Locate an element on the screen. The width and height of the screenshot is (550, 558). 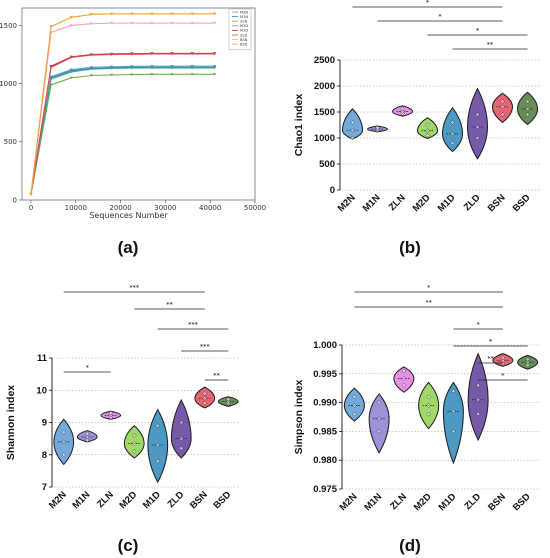
y-tick-label: 0.975 is located at coordinates (325, 489).